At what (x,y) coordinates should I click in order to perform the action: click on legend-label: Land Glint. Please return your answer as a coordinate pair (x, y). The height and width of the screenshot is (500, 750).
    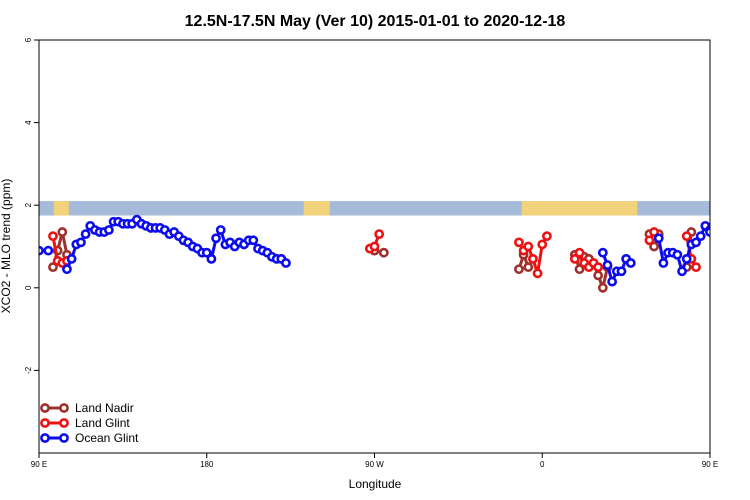
    Looking at the image, I should click on (102, 423).